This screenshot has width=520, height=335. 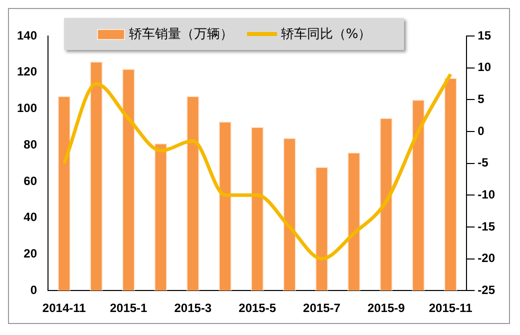 What do you see at coordinates (483, 163) in the screenshot?
I see `y2-tick-label: -5` at bounding box center [483, 163].